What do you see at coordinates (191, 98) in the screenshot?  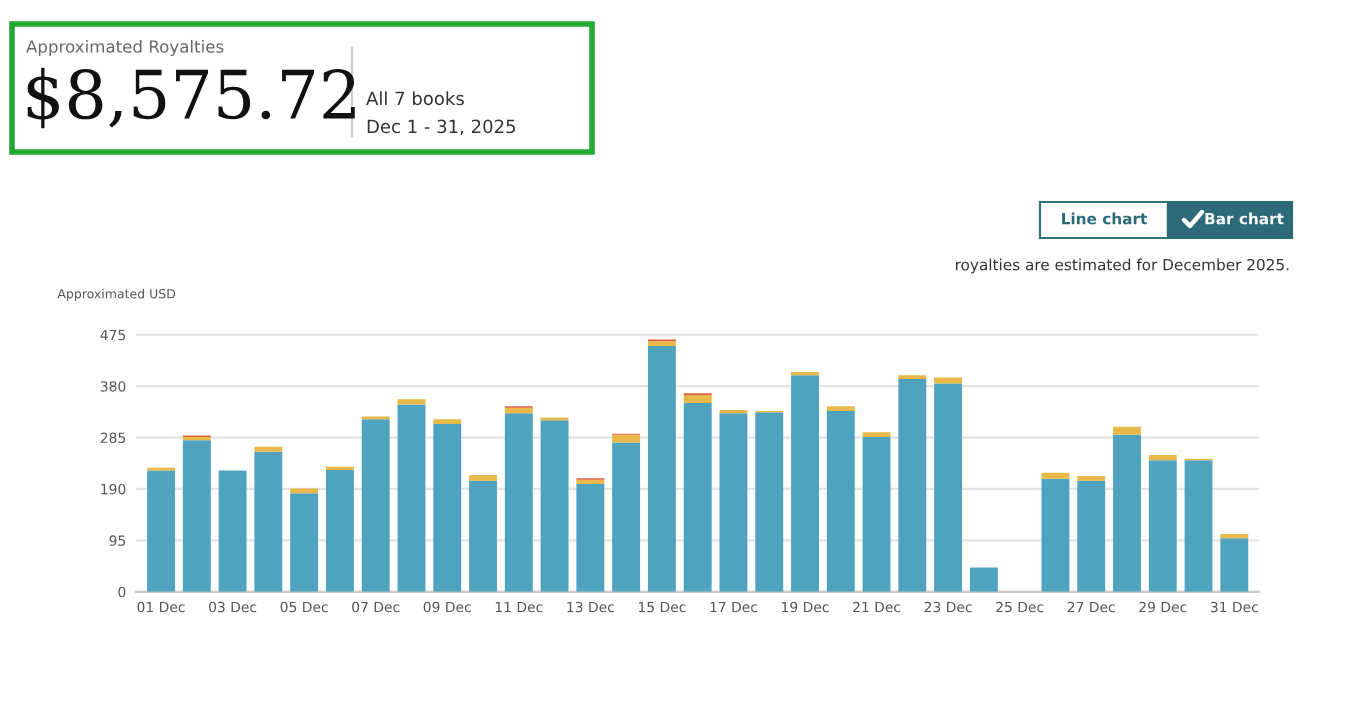 I see `text: $8,575.72` at bounding box center [191, 98].